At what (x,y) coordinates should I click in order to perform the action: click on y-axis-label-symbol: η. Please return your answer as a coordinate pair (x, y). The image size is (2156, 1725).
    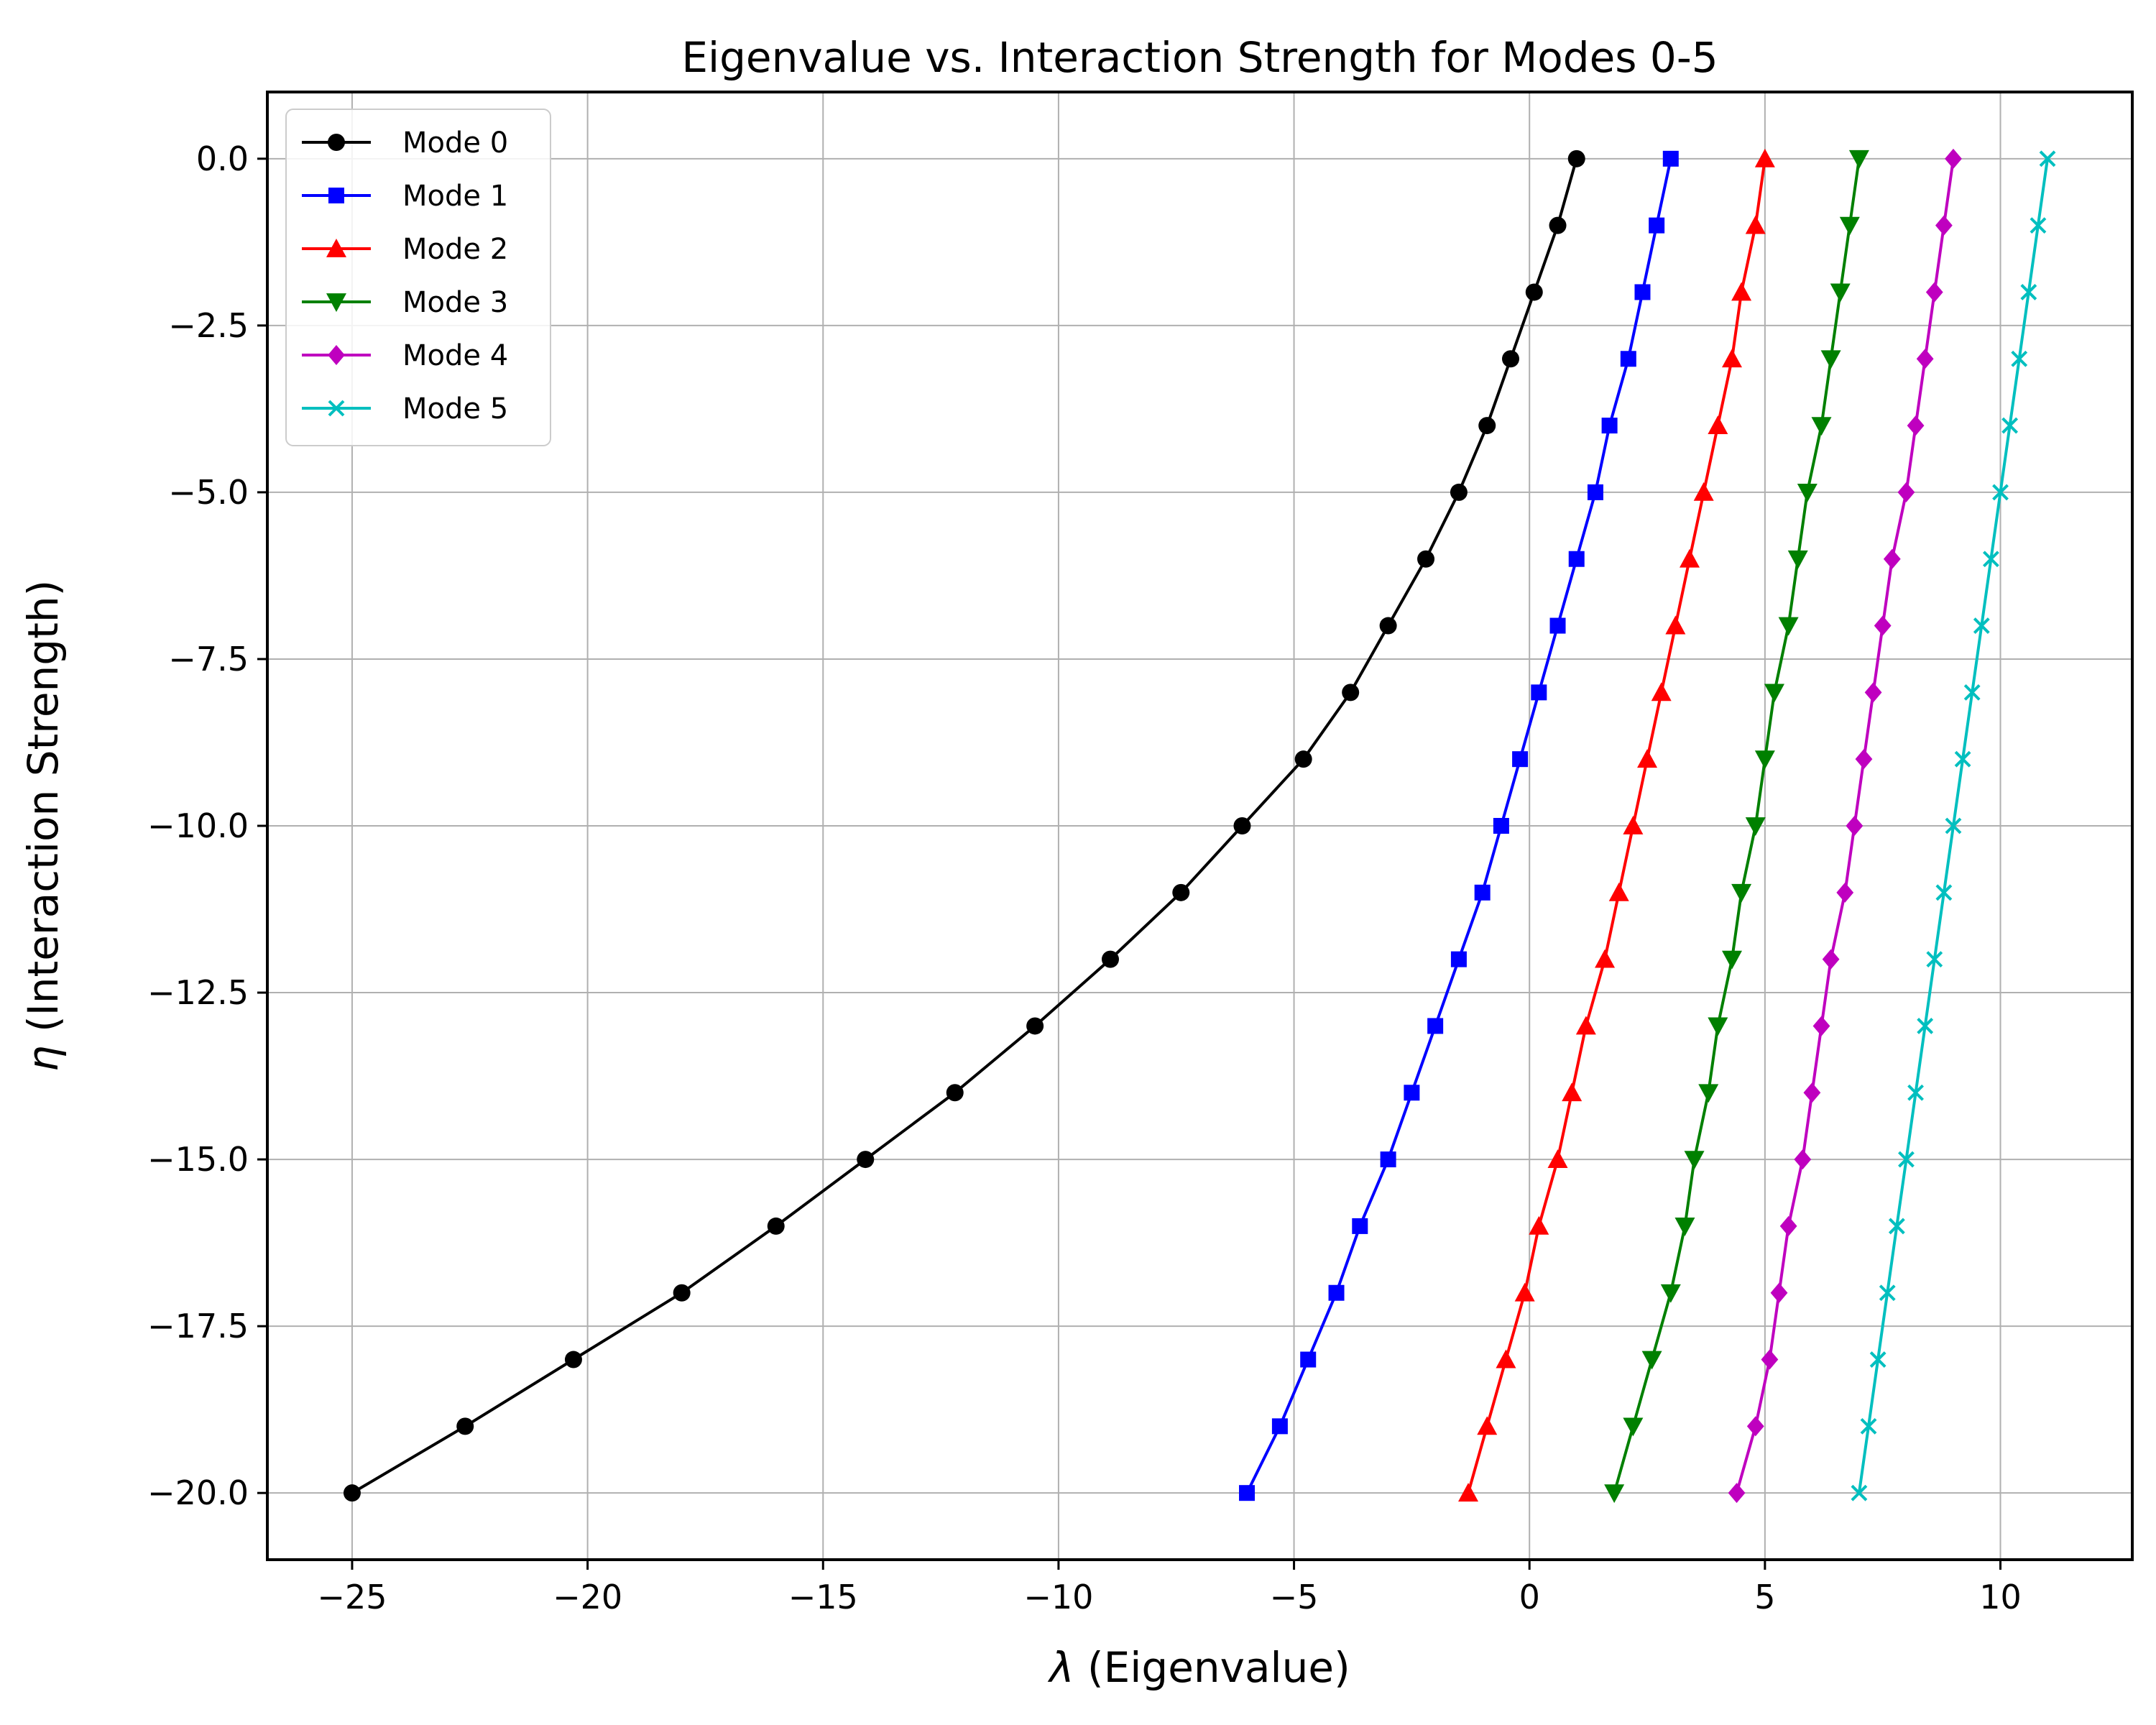
    Looking at the image, I should click on (44, 1058).